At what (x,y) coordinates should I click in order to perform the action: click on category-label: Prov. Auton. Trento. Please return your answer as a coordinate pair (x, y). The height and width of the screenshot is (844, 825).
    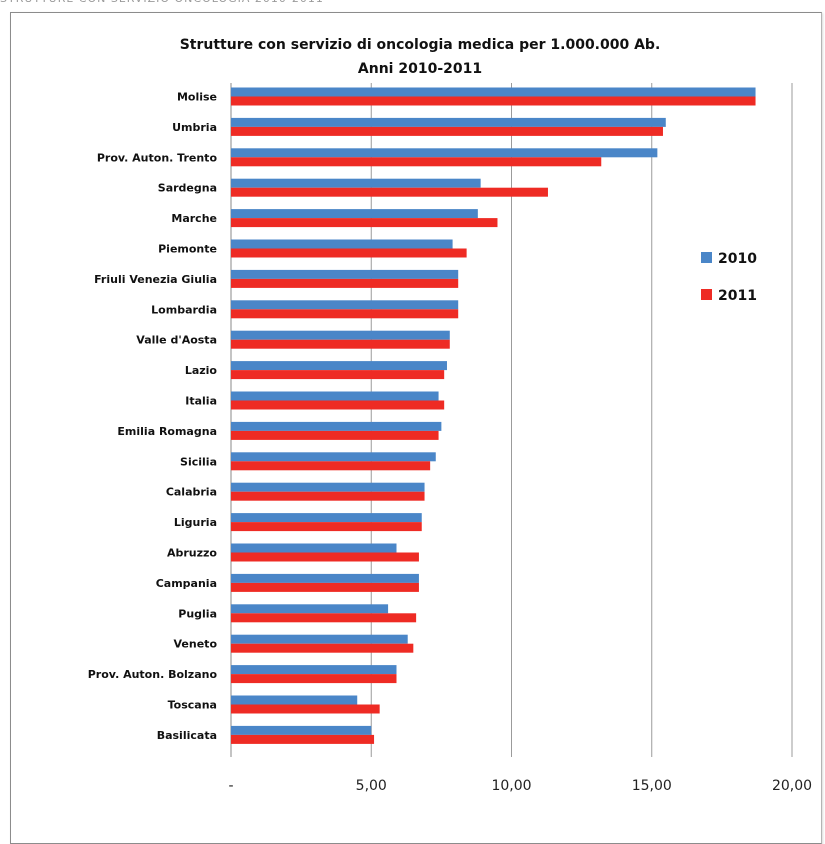
    Looking at the image, I should click on (157, 157).